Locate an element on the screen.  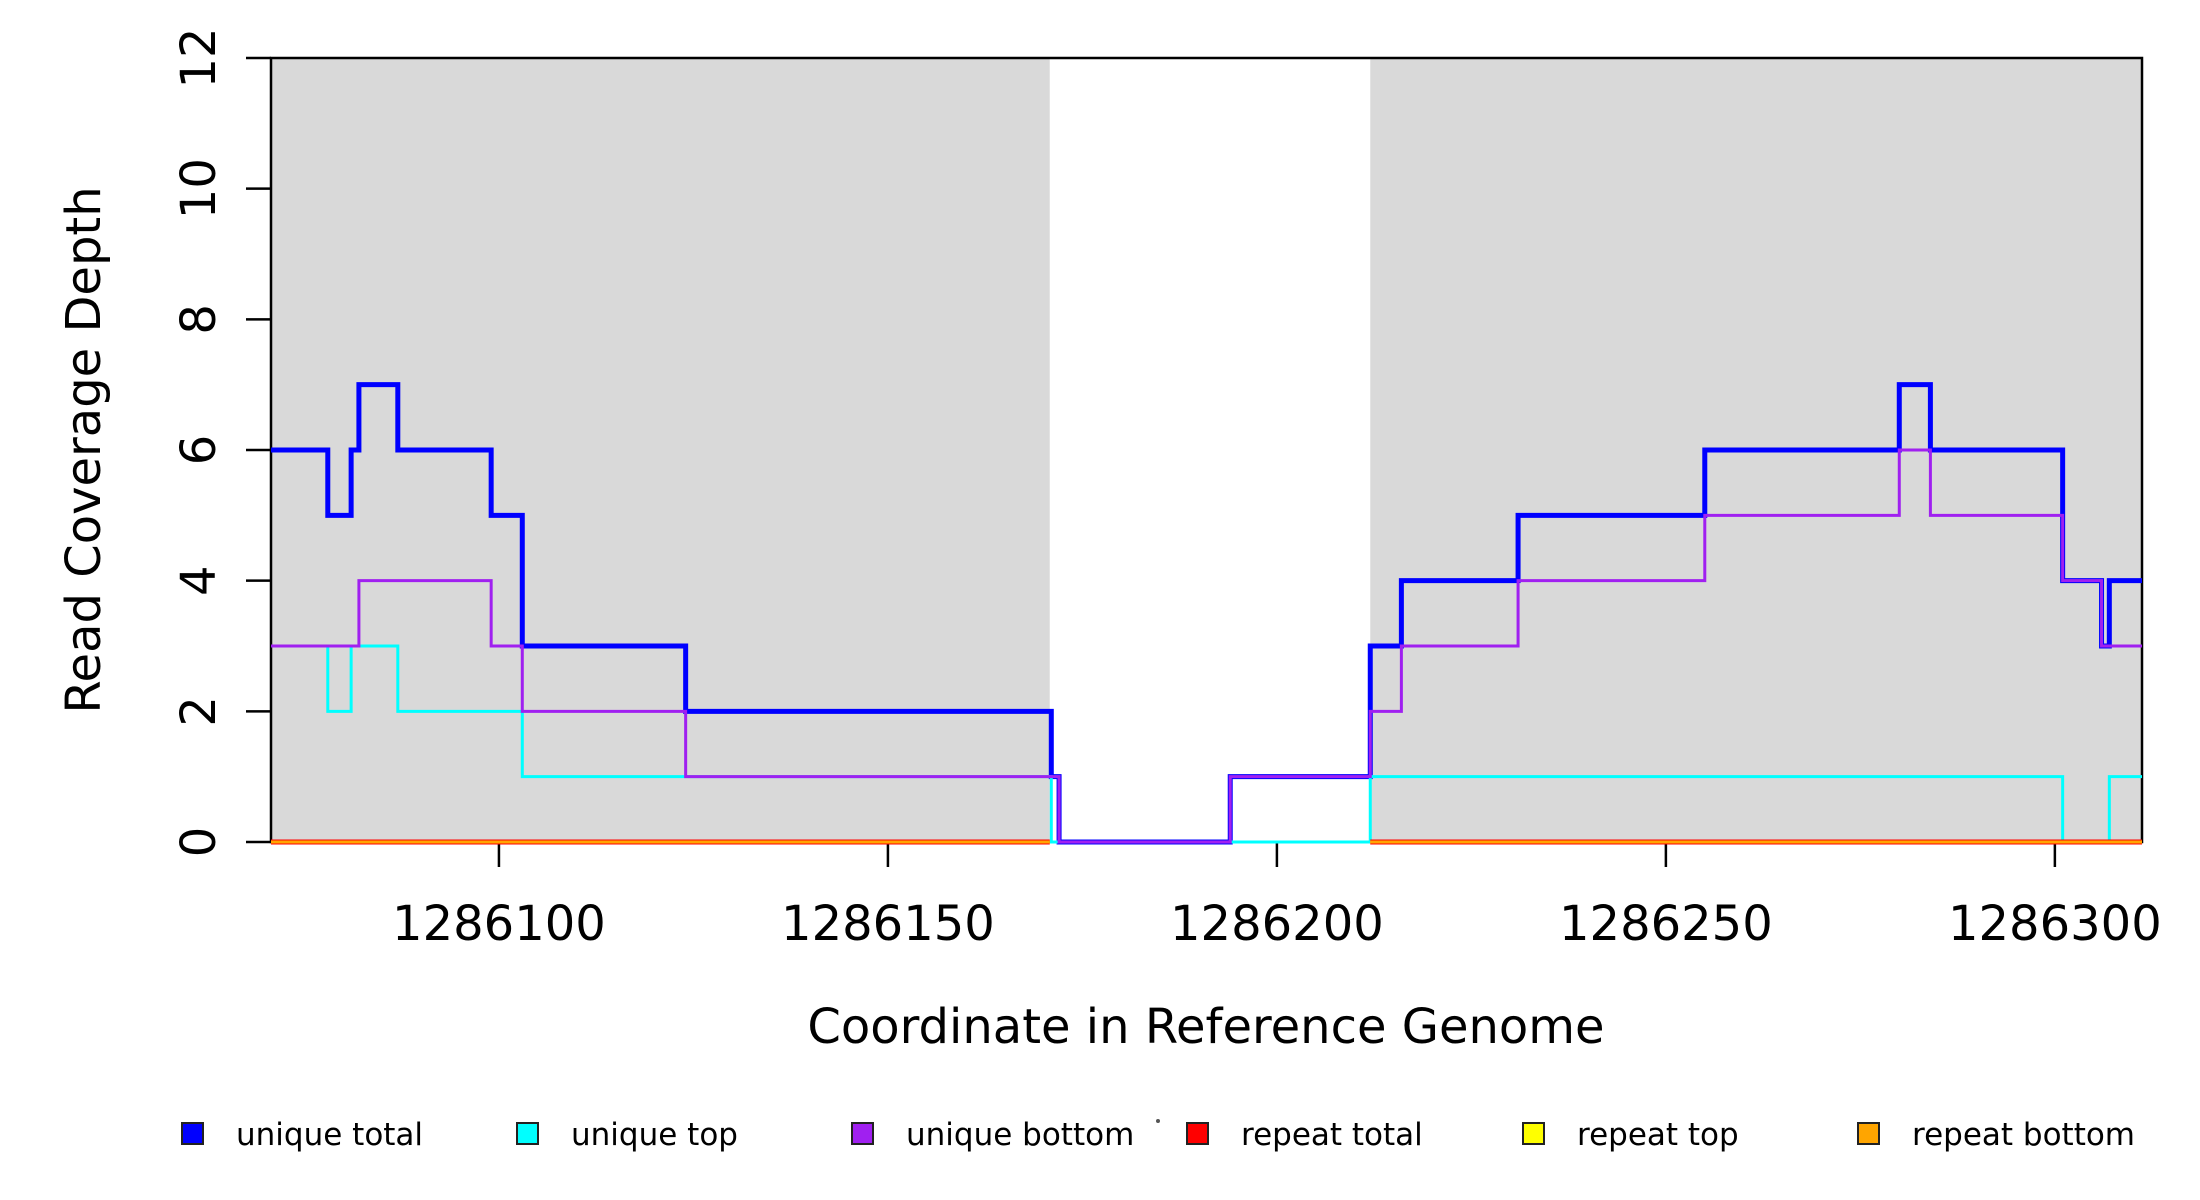
y-tick-label: 12 is located at coordinates (199, 57).